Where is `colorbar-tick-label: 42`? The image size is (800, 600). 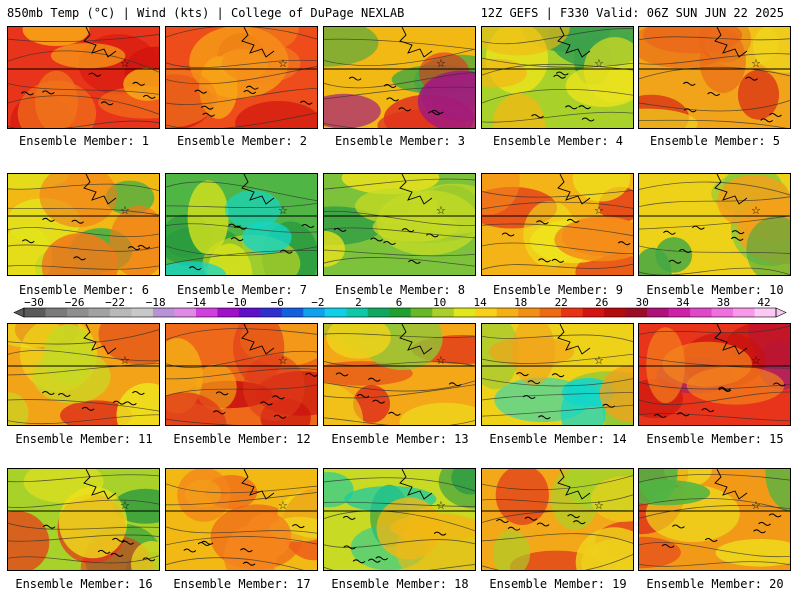
colorbar-tick-label: 42 is located at coordinates (764, 302).